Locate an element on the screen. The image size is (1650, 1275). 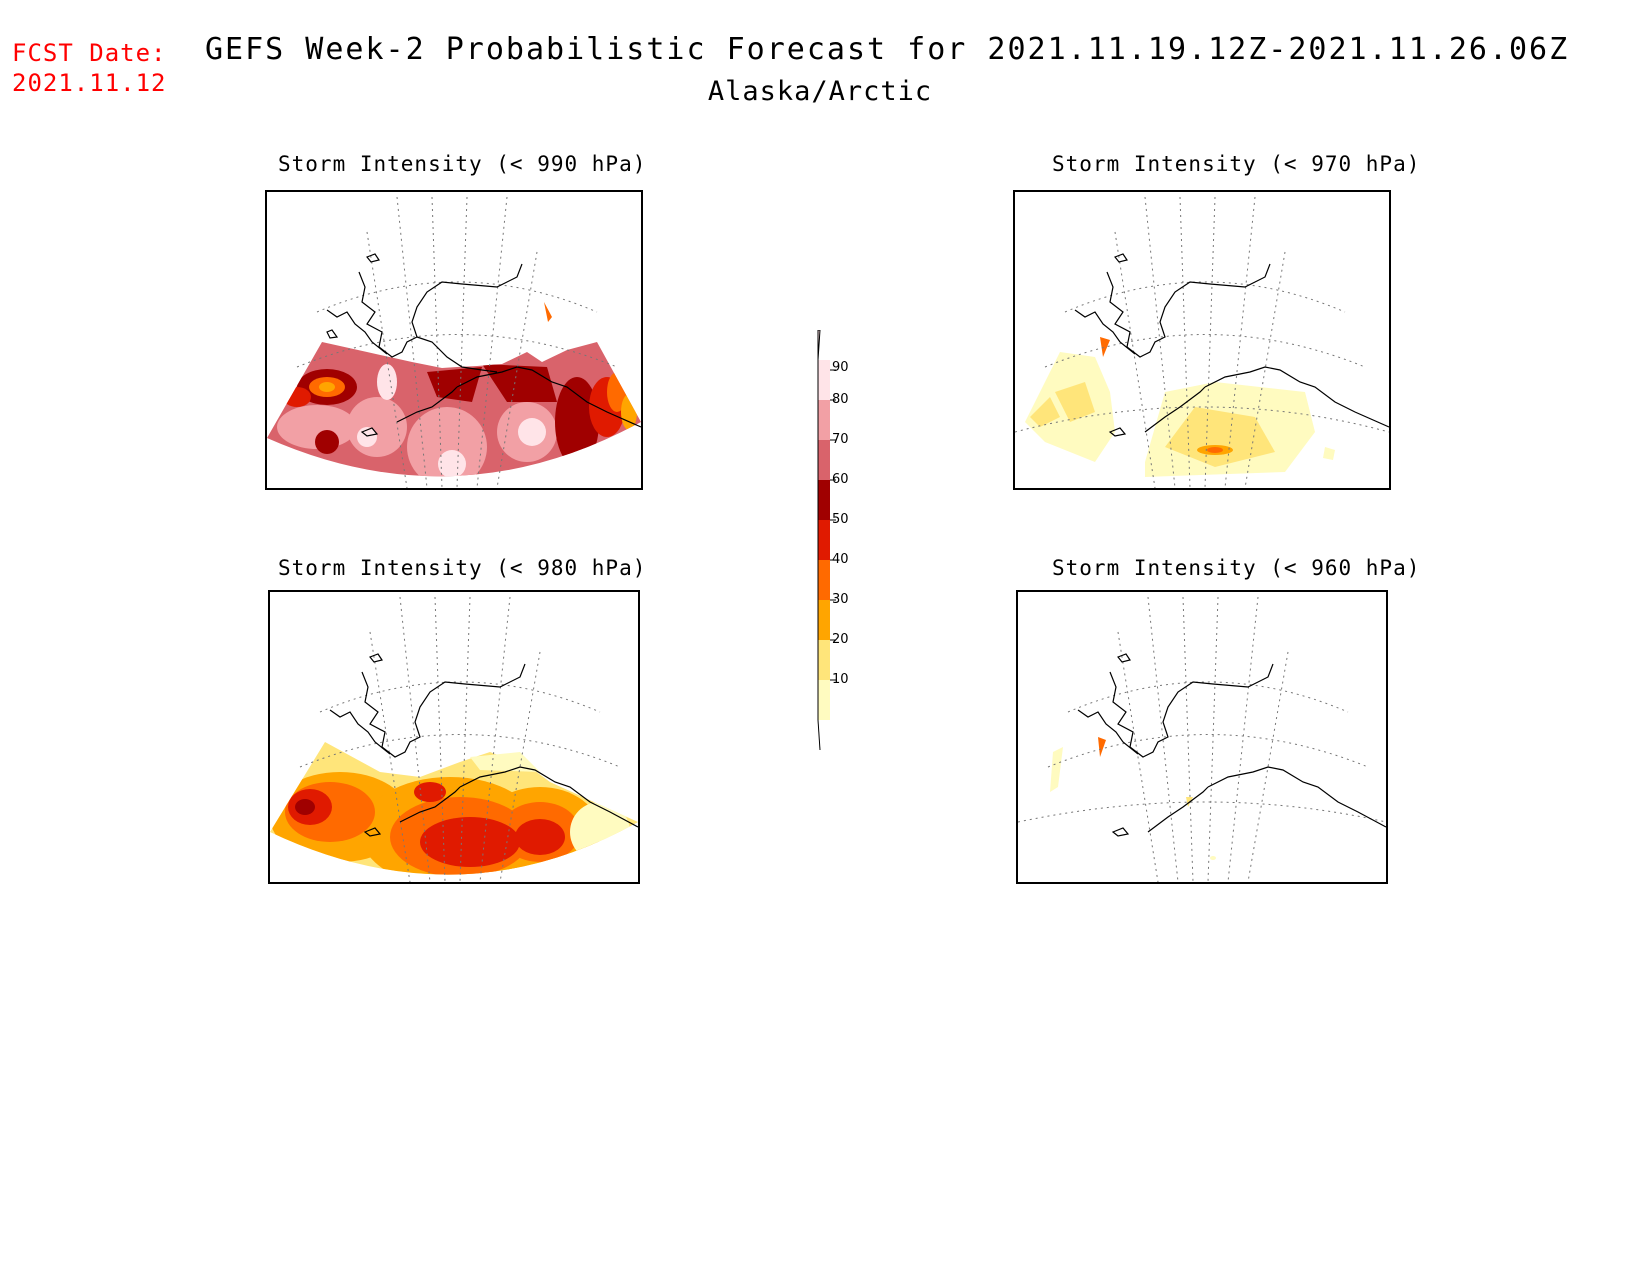
legend-label-20: 20 is located at coordinates (840, 639).